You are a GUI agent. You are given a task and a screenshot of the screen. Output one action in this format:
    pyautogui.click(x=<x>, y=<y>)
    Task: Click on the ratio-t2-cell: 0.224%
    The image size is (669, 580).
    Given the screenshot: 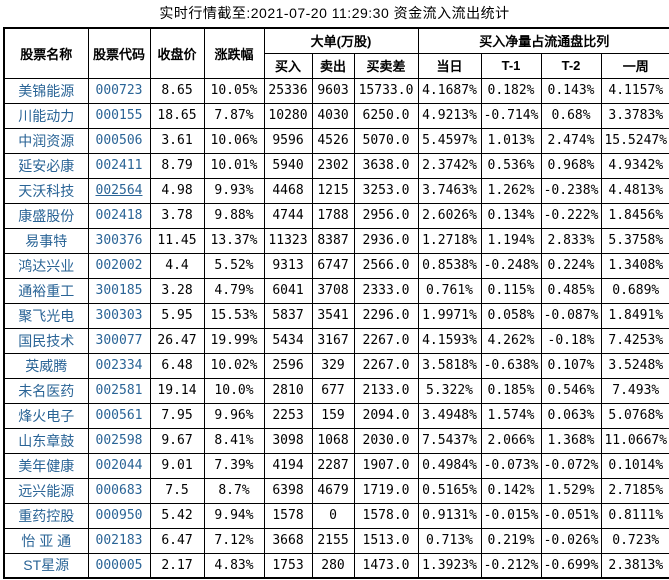 What is the action you would take?
    pyautogui.click(x=571, y=265)
    